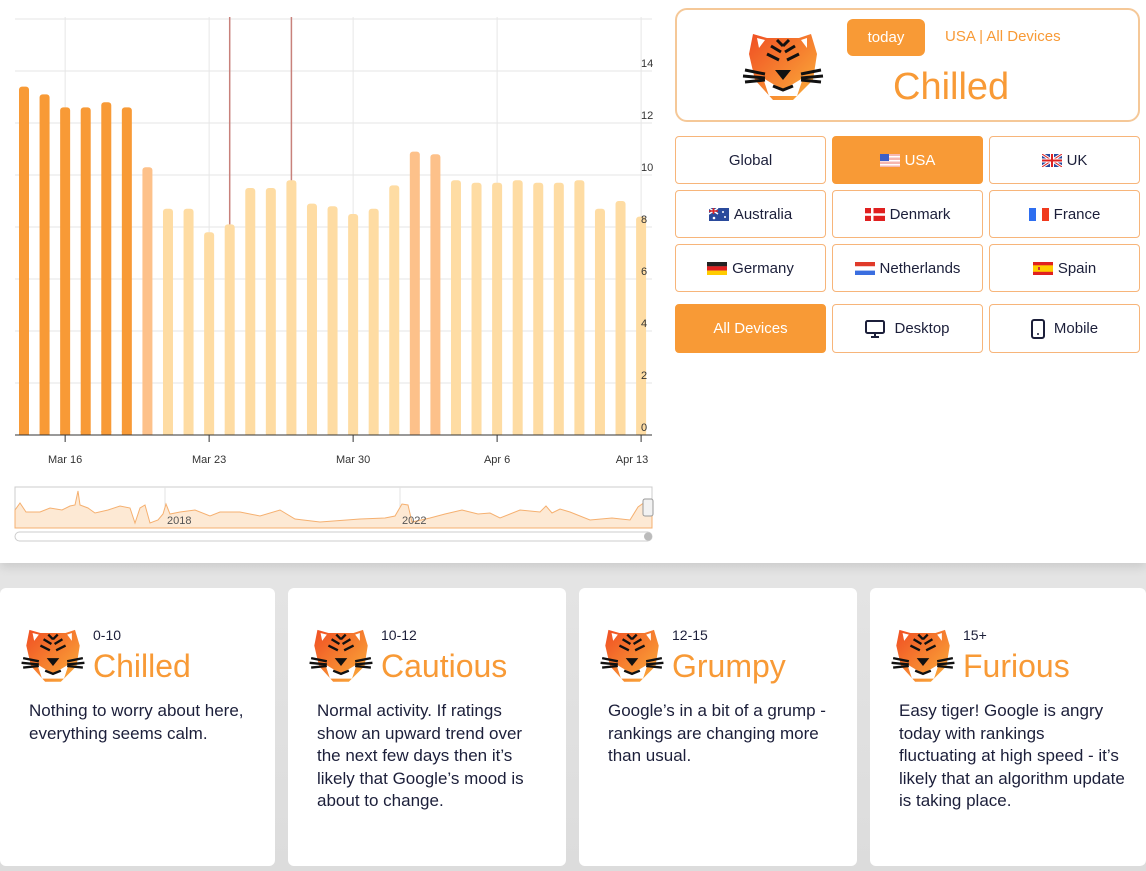 The image size is (1146, 871). What do you see at coordinates (718, 213) in the screenshot?
I see `au-flag-icon` at bounding box center [718, 213].